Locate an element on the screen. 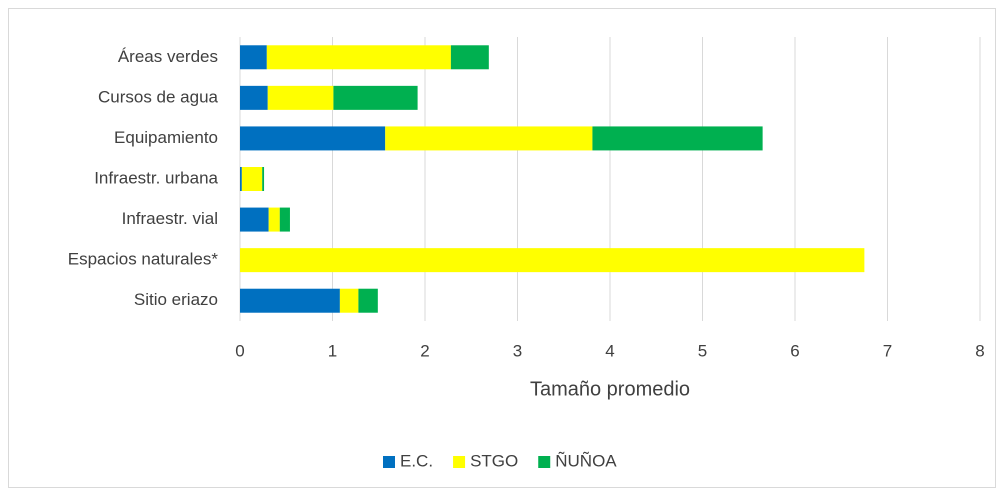  y-tick-label: Cursos de agua is located at coordinates (158, 96).